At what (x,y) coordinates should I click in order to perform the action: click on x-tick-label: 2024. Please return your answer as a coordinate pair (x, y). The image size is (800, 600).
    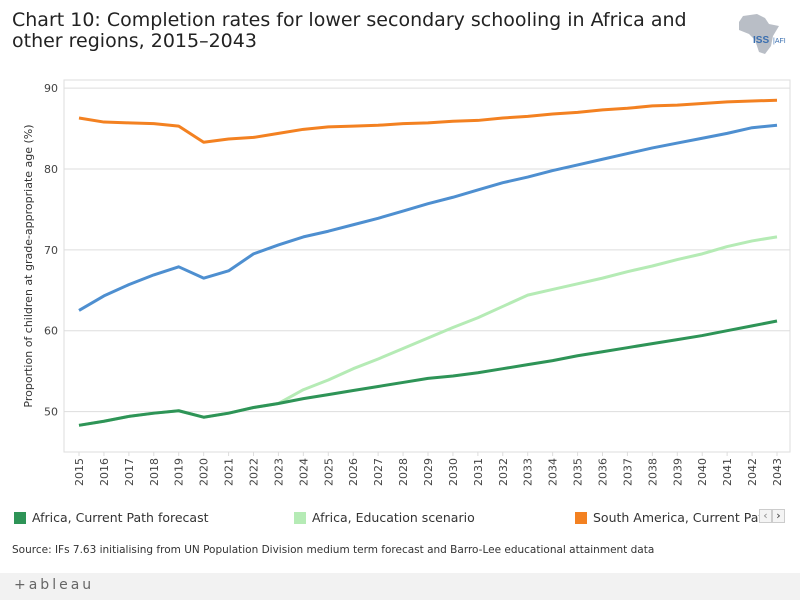
    Looking at the image, I should click on (303, 472).